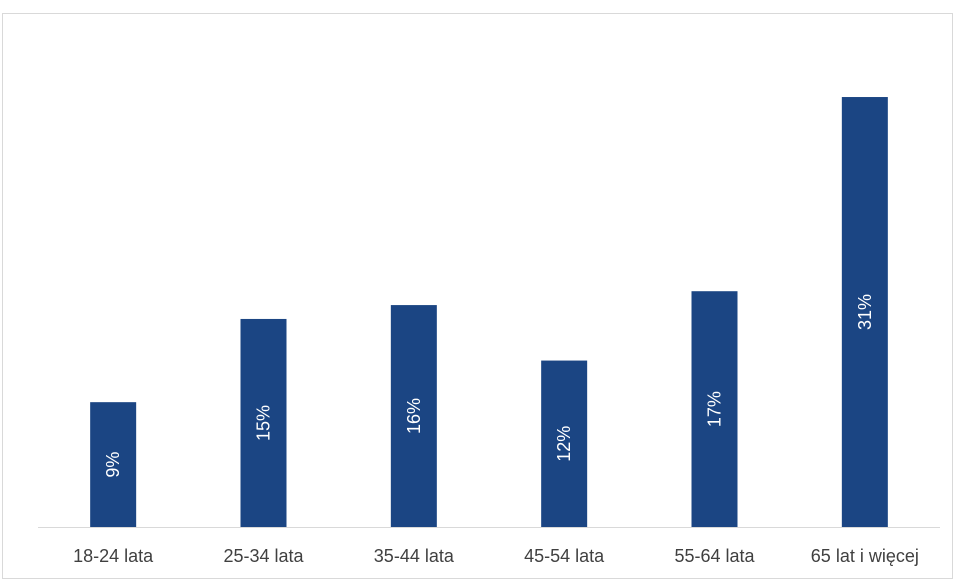 The height and width of the screenshot is (581, 957). I want to click on category-label-2: 25-34 lata, so click(263, 556).